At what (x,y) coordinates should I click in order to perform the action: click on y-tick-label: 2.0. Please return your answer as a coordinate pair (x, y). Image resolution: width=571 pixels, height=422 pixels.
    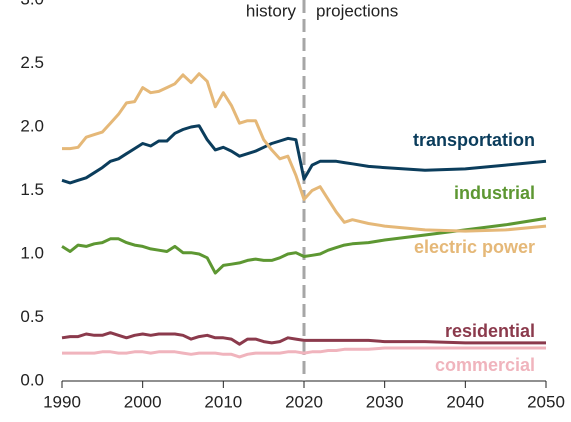
    Looking at the image, I should click on (32, 125).